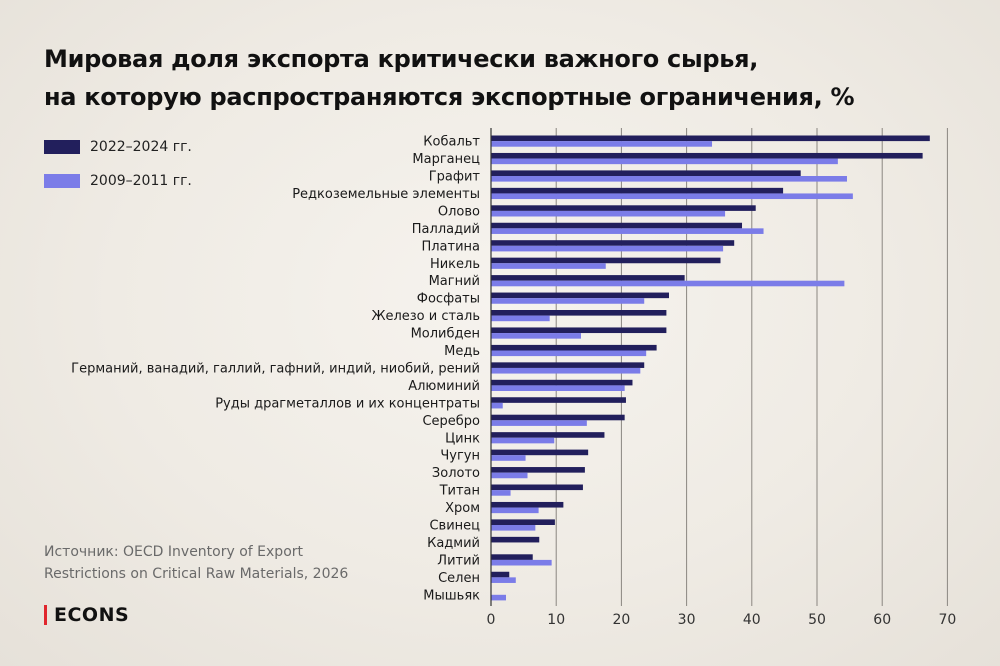 The image size is (1000, 666). Describe the element at coordinates (141, 147) in the screenshot. I see `legend-label-recent: 2022–2024 гг.` at that location.